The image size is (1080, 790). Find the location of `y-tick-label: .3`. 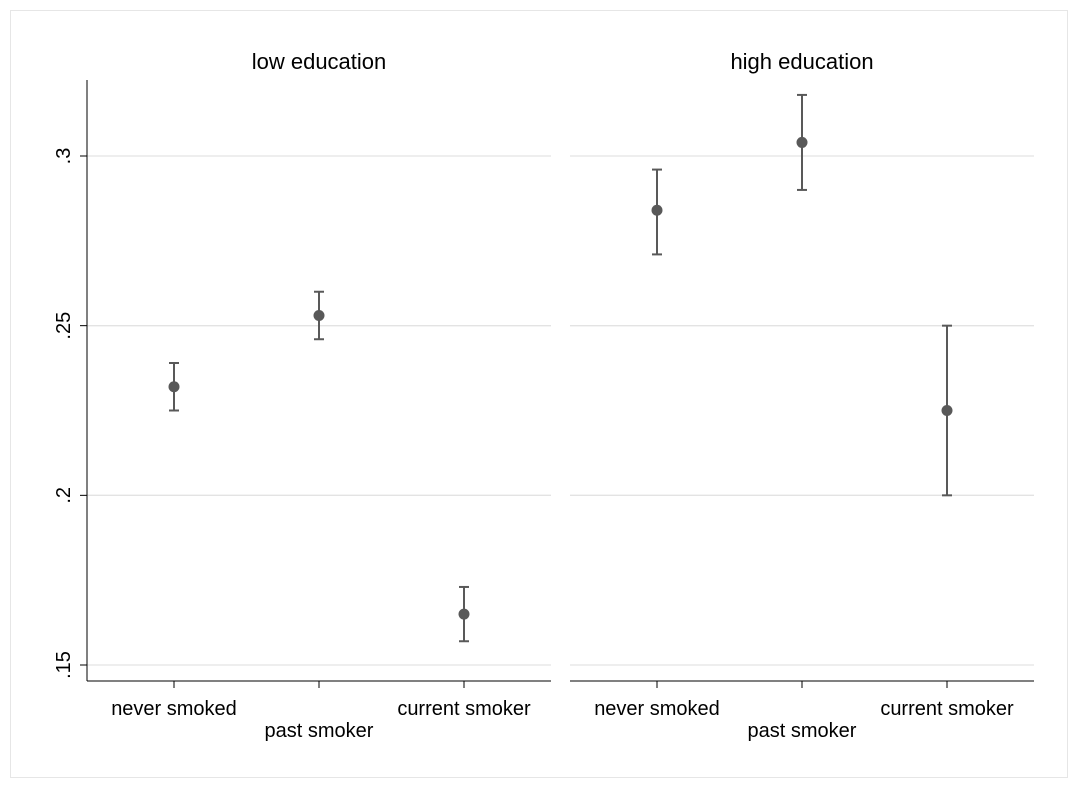

y-tick-label: .3 is located at coordinates (64, 156).